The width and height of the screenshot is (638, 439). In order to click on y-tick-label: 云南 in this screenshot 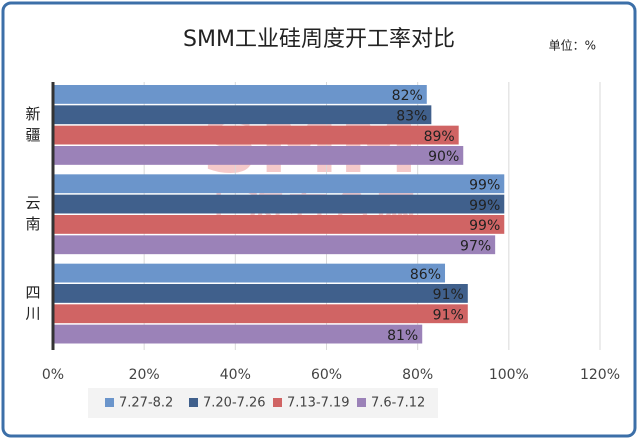, I will do `click(33, 216)`.